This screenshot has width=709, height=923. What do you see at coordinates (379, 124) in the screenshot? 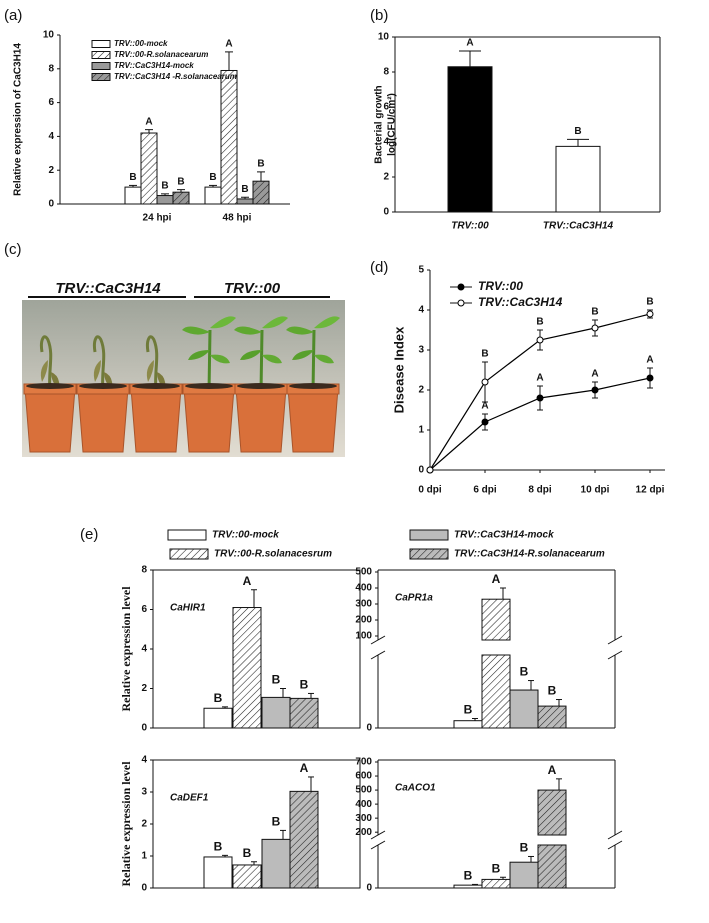
I see `y-axis-label: Bacterial growth` at bounding box center [379, 124].